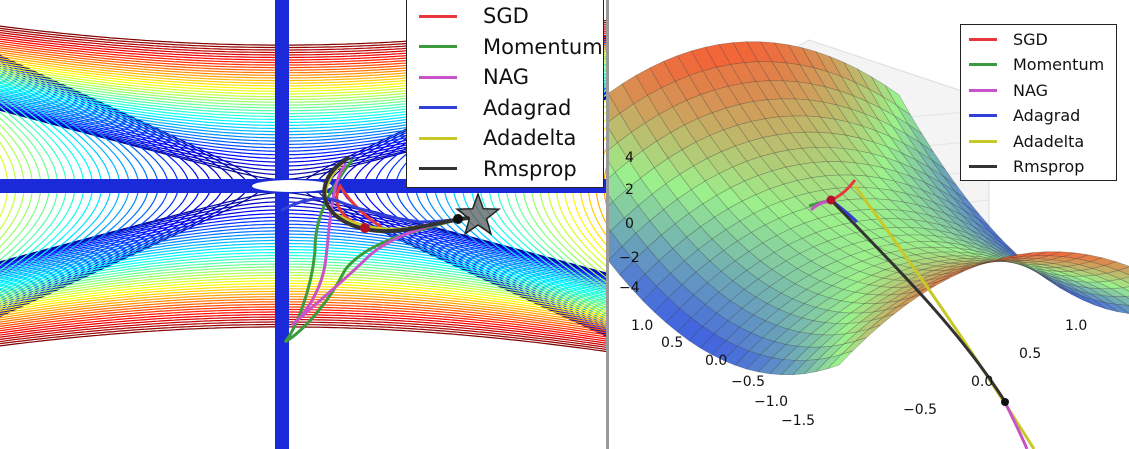 This screenshot has height=449, width=1129. I want to click on legend-label: NAG, so click(506, 77).